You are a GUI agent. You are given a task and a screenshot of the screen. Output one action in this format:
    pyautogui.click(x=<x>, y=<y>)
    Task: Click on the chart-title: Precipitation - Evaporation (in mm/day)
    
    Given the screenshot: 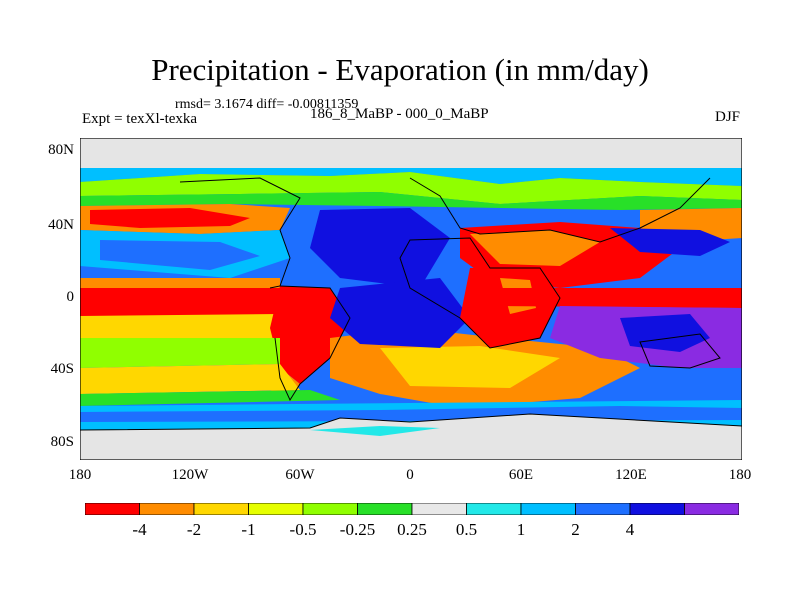 What is the action you would take?
    pyautogui.click(x=400, y=69)
    